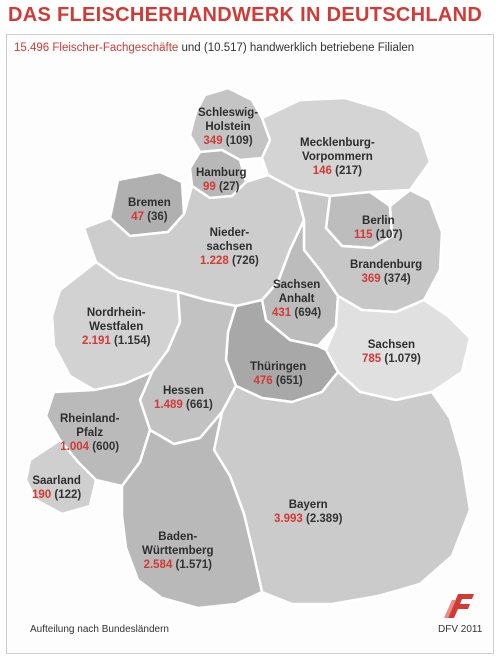 The width and height of the screenshot is (500, 658). What do you see at coordinates (239, 141) in the screenshot?
I see `branches-count: (109)` at bounding box center [239, 141].